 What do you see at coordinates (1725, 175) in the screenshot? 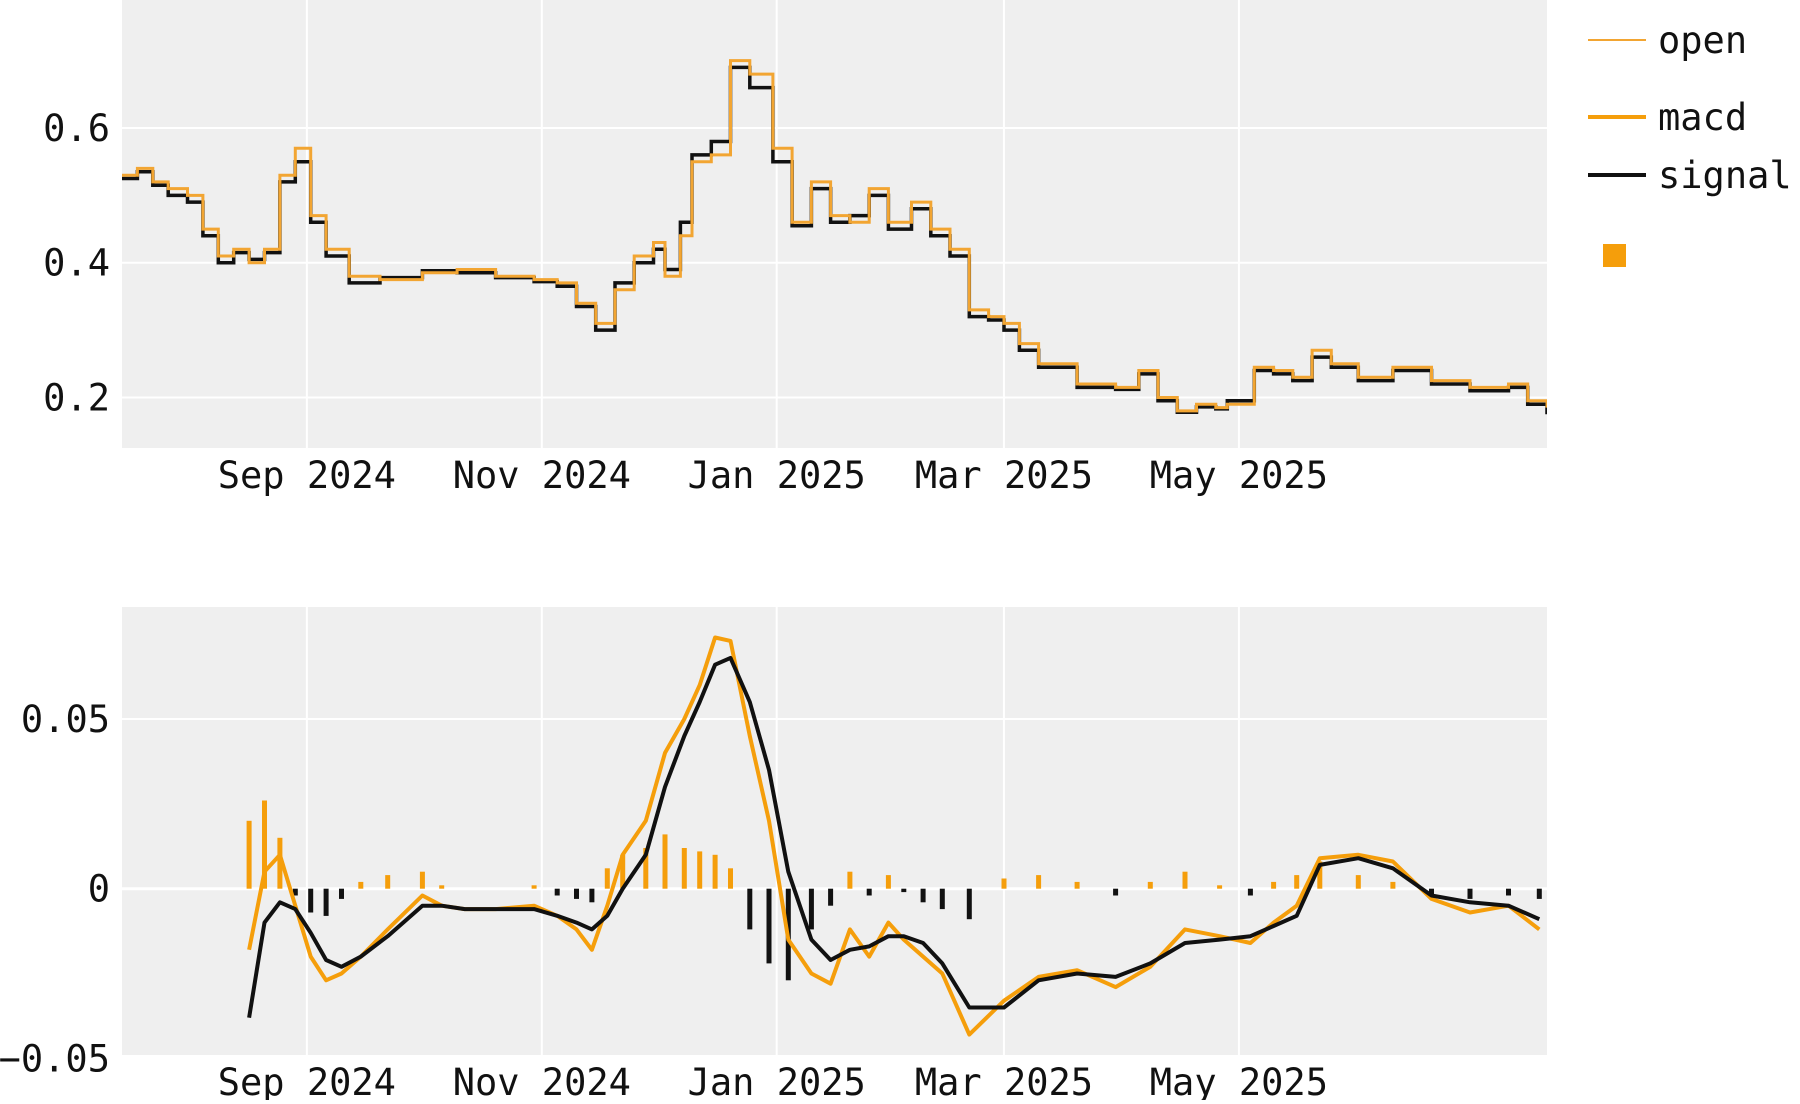
I see `legend-signal-label: signal` at bounding box center [1725, 175].